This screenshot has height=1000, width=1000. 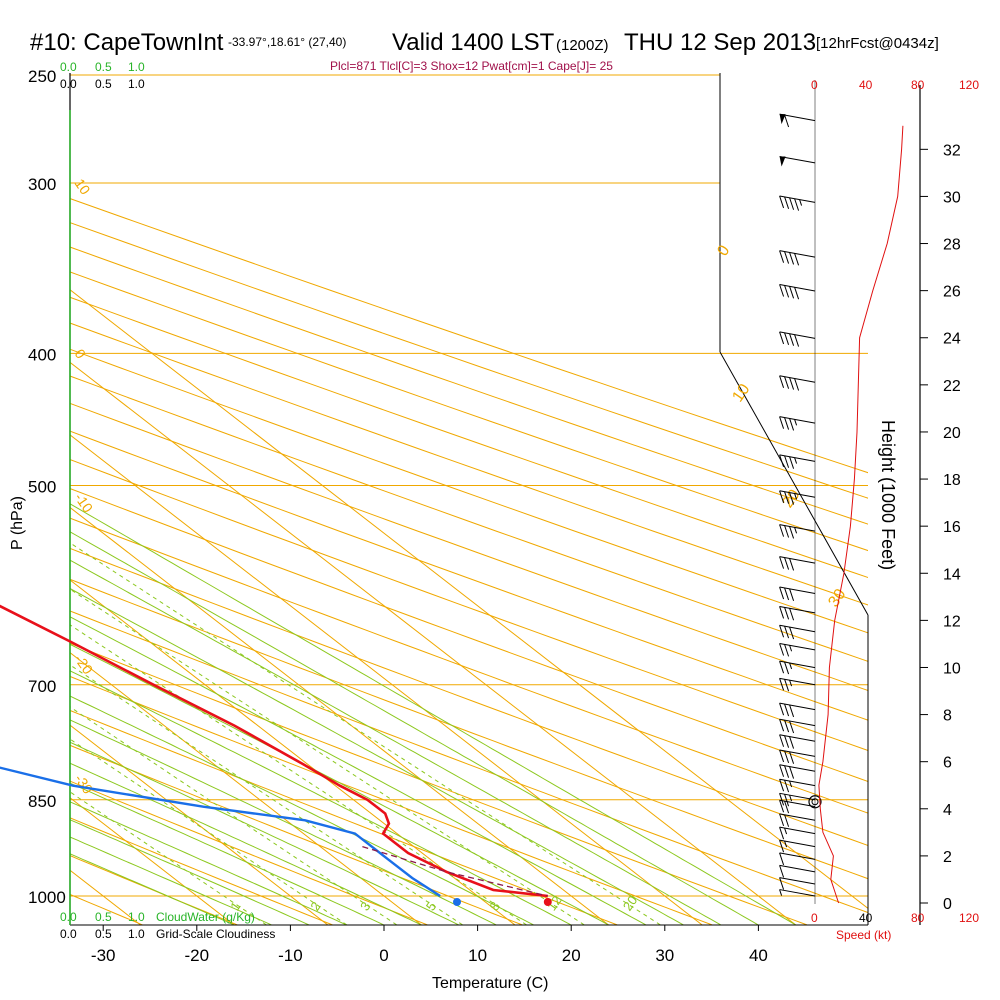 I want to click on temp-tick-20: 20, so click(x=571, y=955).